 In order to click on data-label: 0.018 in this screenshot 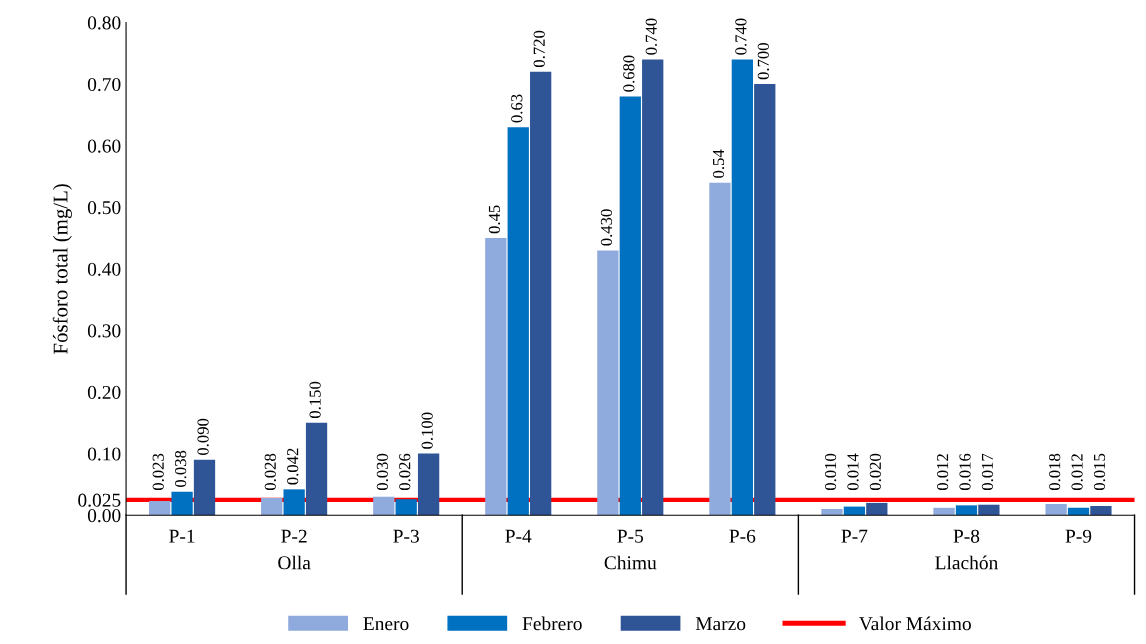, I will do `click(1055, 472)`.